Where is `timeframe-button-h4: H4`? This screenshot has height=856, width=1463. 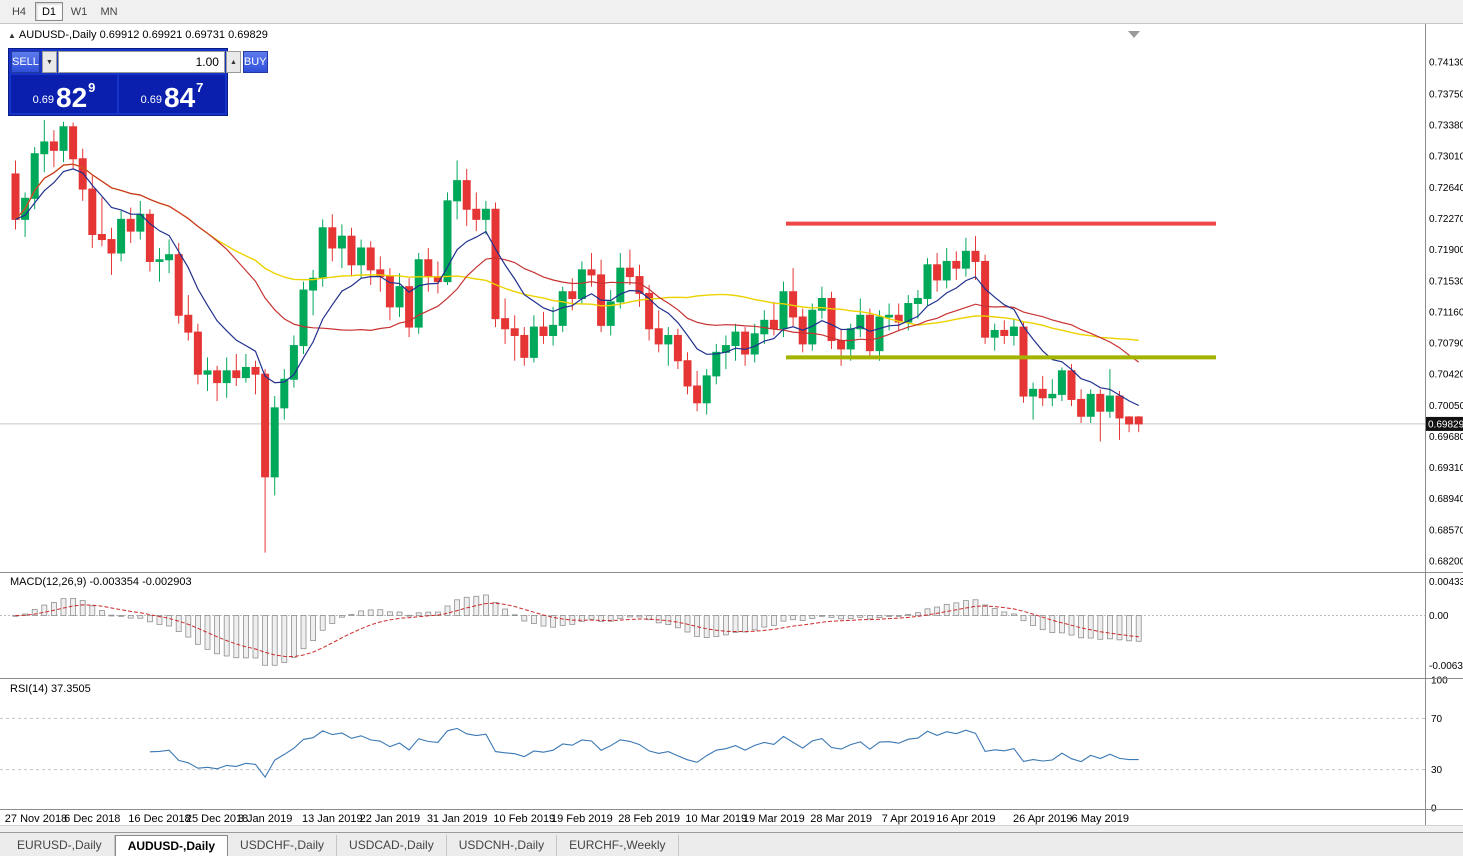
timeframe-button-h4: H4 is located at coordinates (19, 11).